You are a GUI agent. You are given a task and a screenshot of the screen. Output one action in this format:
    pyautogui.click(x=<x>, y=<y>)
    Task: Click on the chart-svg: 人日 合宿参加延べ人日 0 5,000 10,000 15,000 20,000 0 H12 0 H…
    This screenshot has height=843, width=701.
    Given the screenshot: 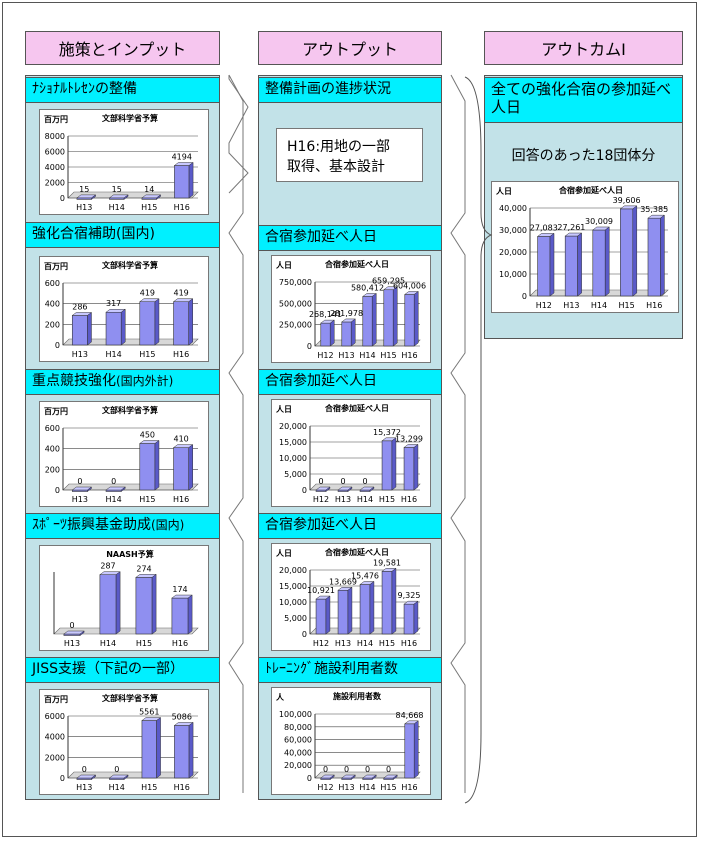 What is the action you would take?
    pyautogui.click(x=349, y=453)
    